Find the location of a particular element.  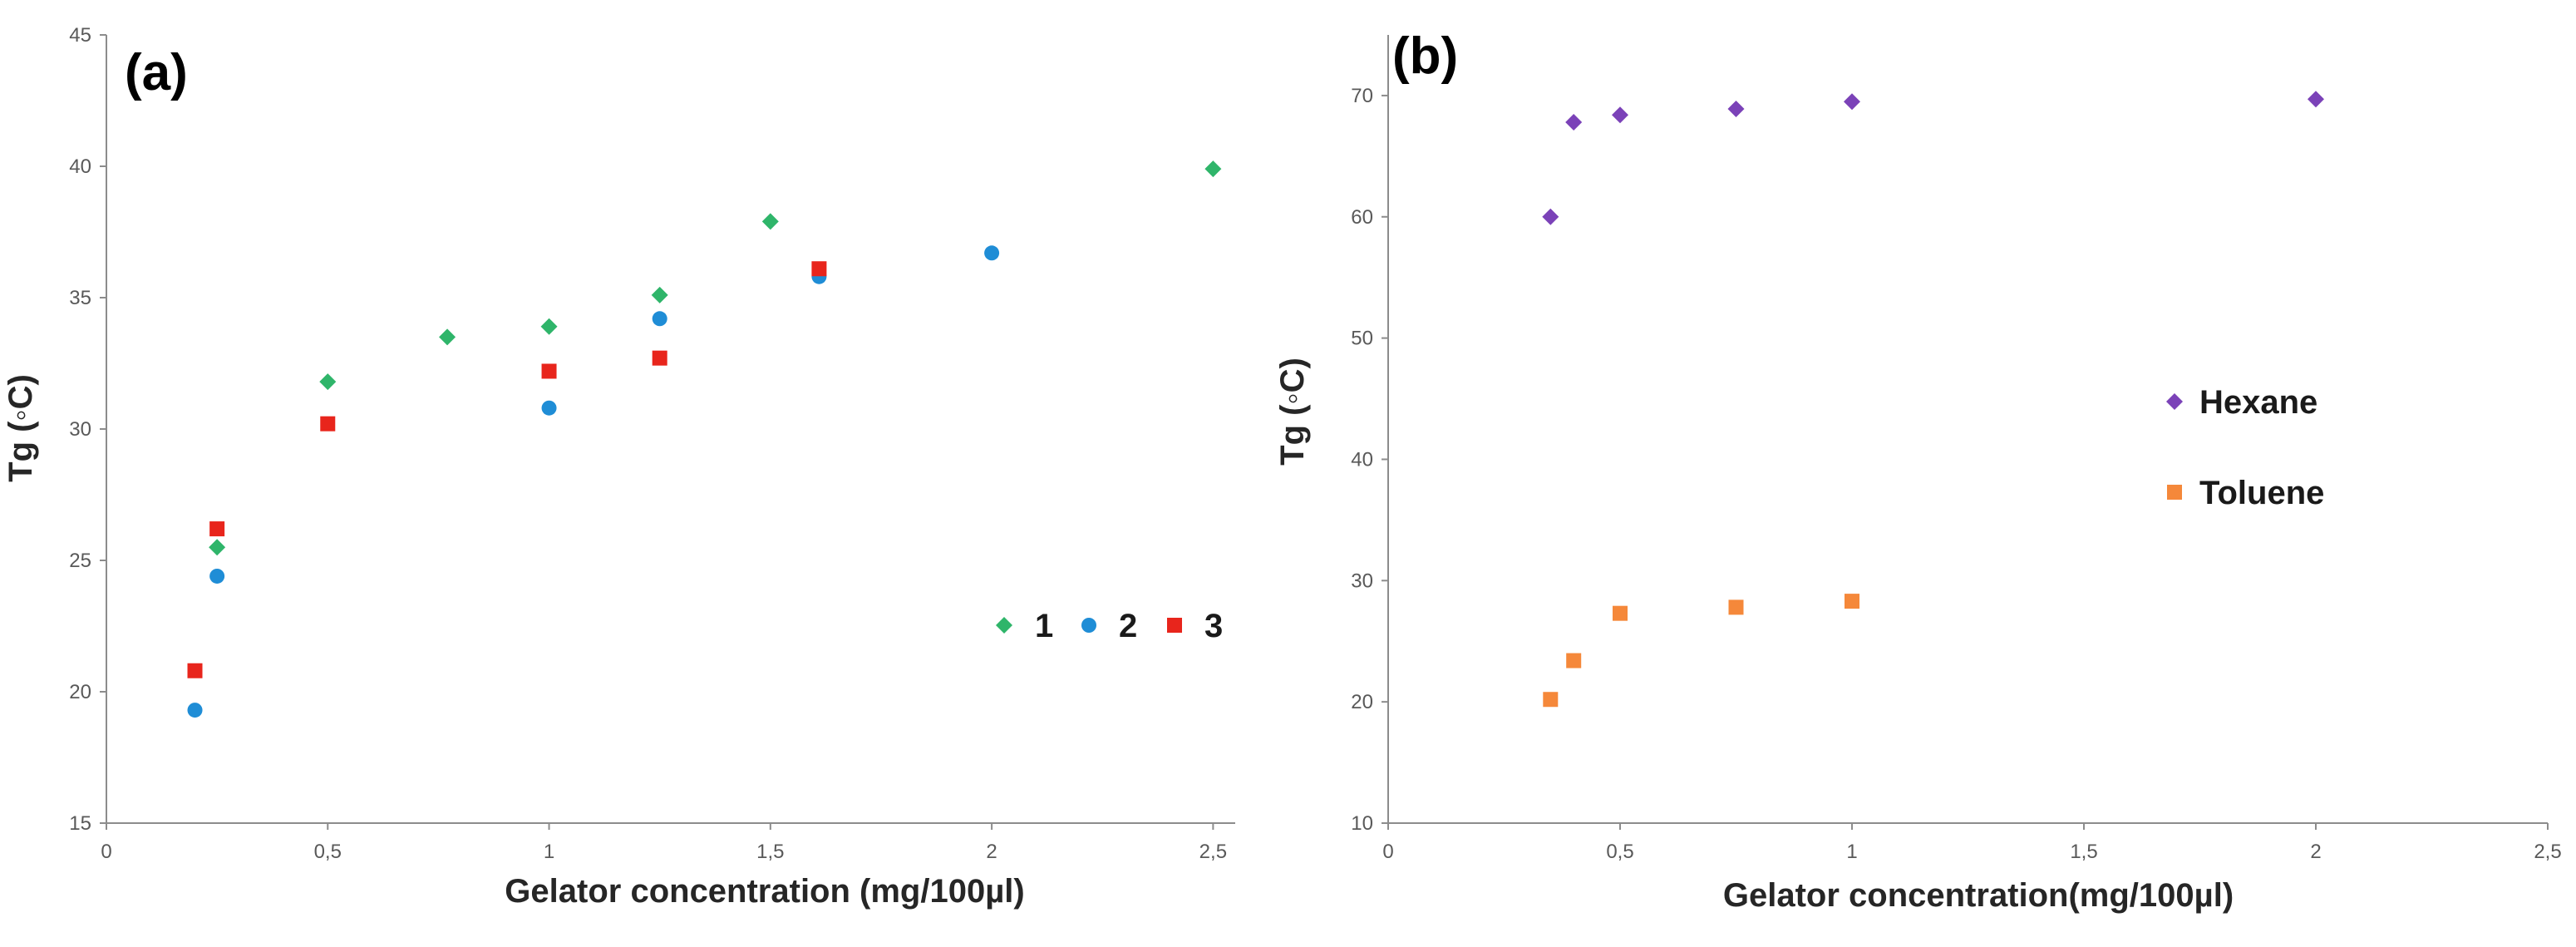

legend-label: 2 is located at coordinates (1128, 626).